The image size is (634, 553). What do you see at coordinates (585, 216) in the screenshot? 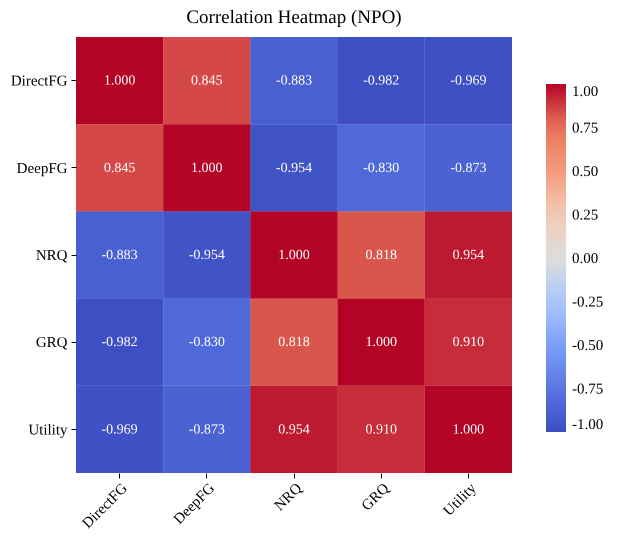
I see `color-bar-label: 0.25` at bounding box center [585, 216].